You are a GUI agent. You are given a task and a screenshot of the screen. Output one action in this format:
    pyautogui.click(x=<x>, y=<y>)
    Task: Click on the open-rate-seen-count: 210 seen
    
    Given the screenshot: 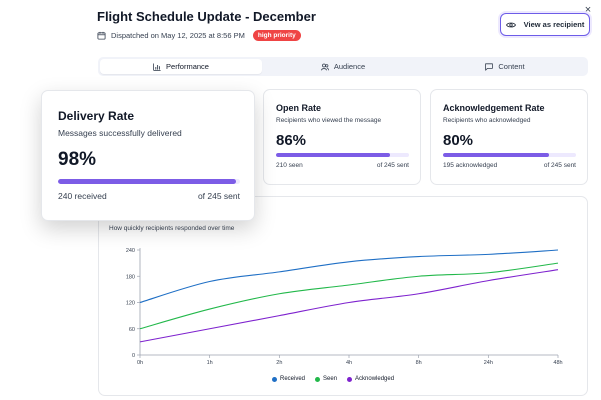 What is the action you would take?
    pyautogui.click(x=289, y=165)
    